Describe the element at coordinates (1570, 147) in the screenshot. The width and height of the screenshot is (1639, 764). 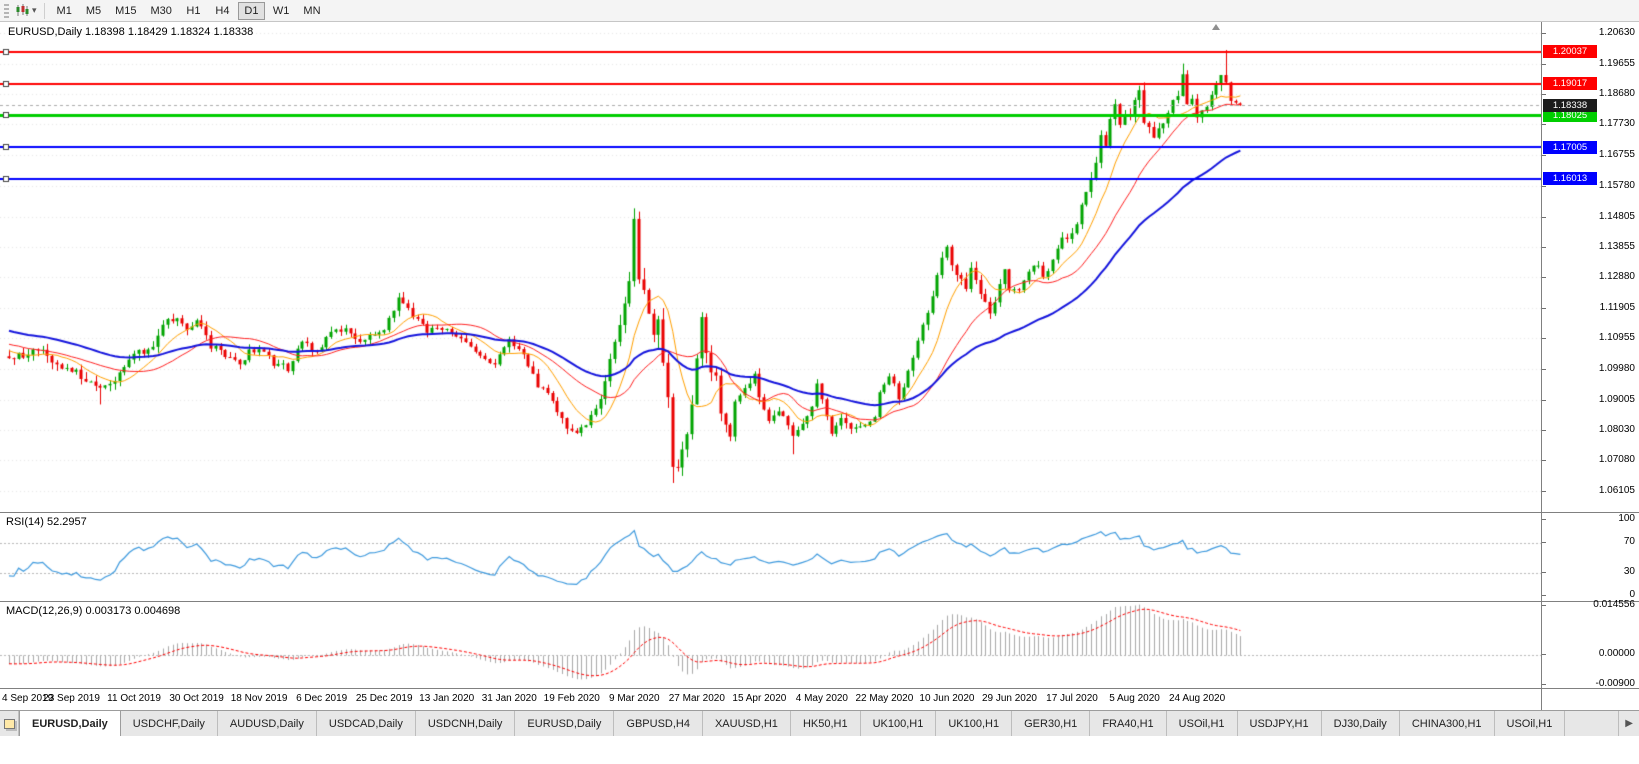
I see `level-price-box: 1.17005` at that location.